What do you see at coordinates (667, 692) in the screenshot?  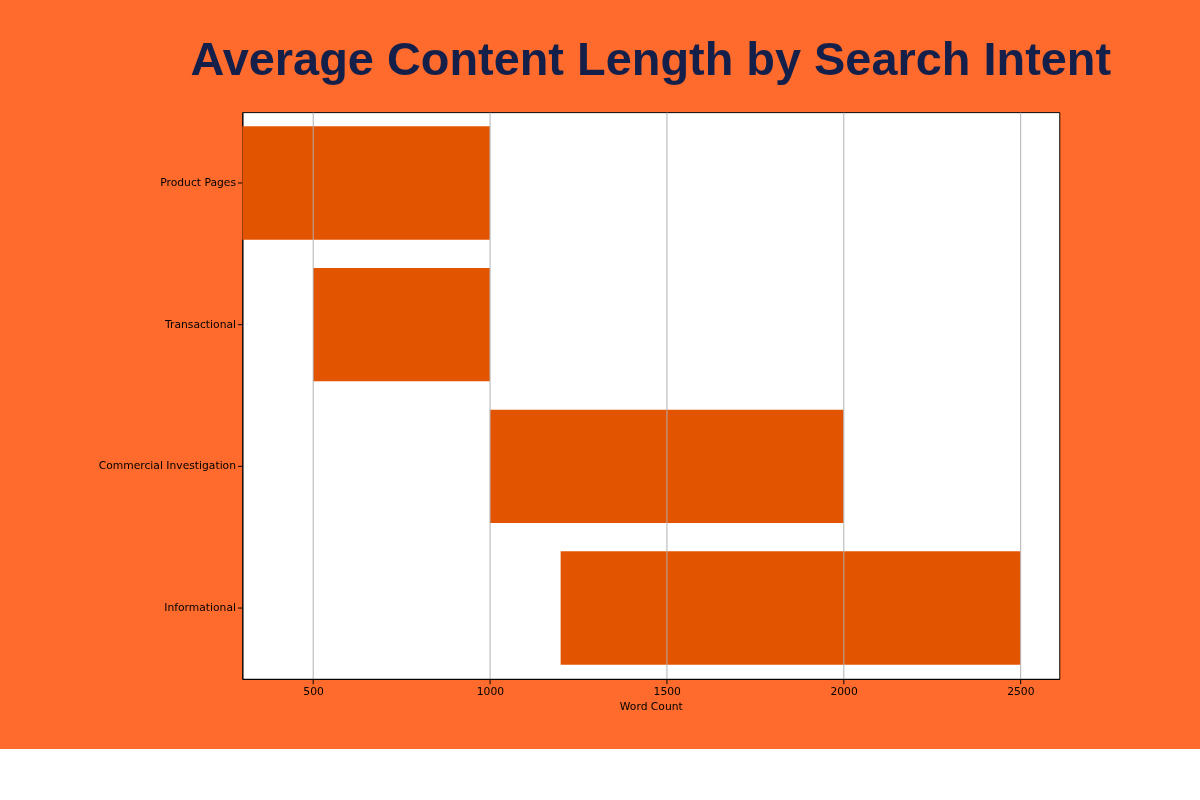 I see `x-tick-label: 1500` at bounding box center [667, 692].